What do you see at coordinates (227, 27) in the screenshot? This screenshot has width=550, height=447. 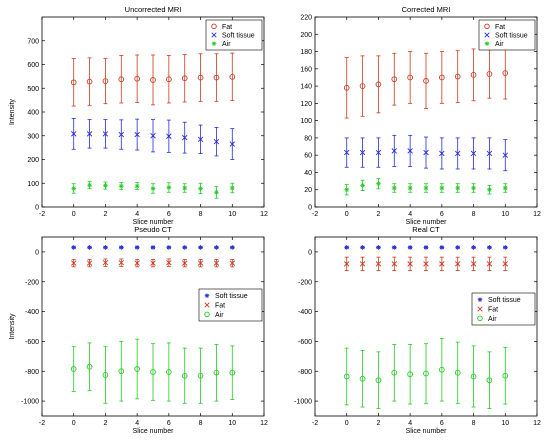 I see `uncorrected-mri-legend-label: Fat` at bounding box center [227, 27].